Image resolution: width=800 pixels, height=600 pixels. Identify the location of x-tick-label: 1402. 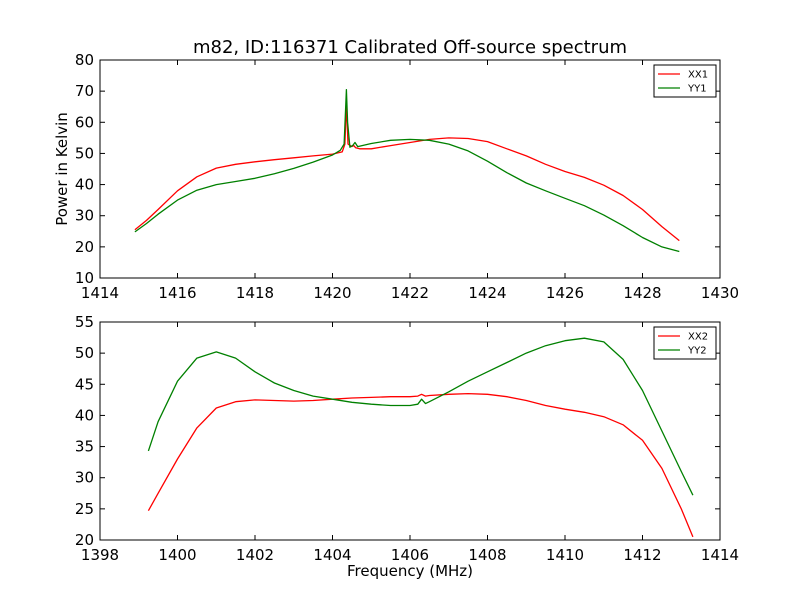
(255, 555).